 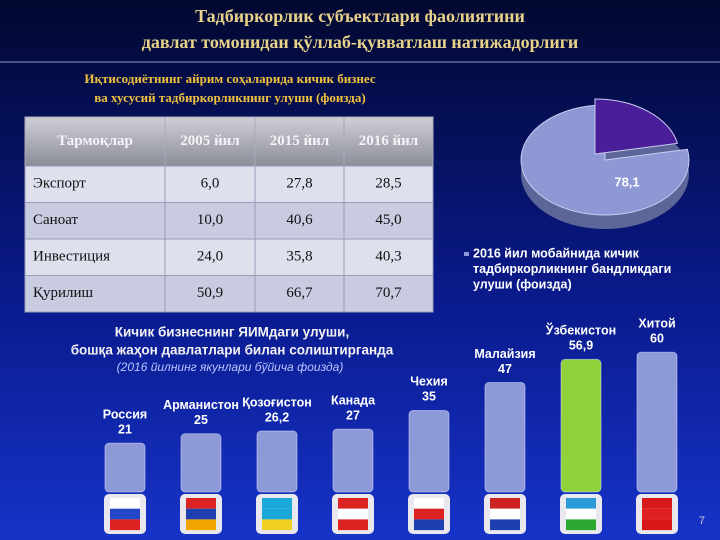 I want to click on header-text: 2015 йил, so click(x=300, y=141).